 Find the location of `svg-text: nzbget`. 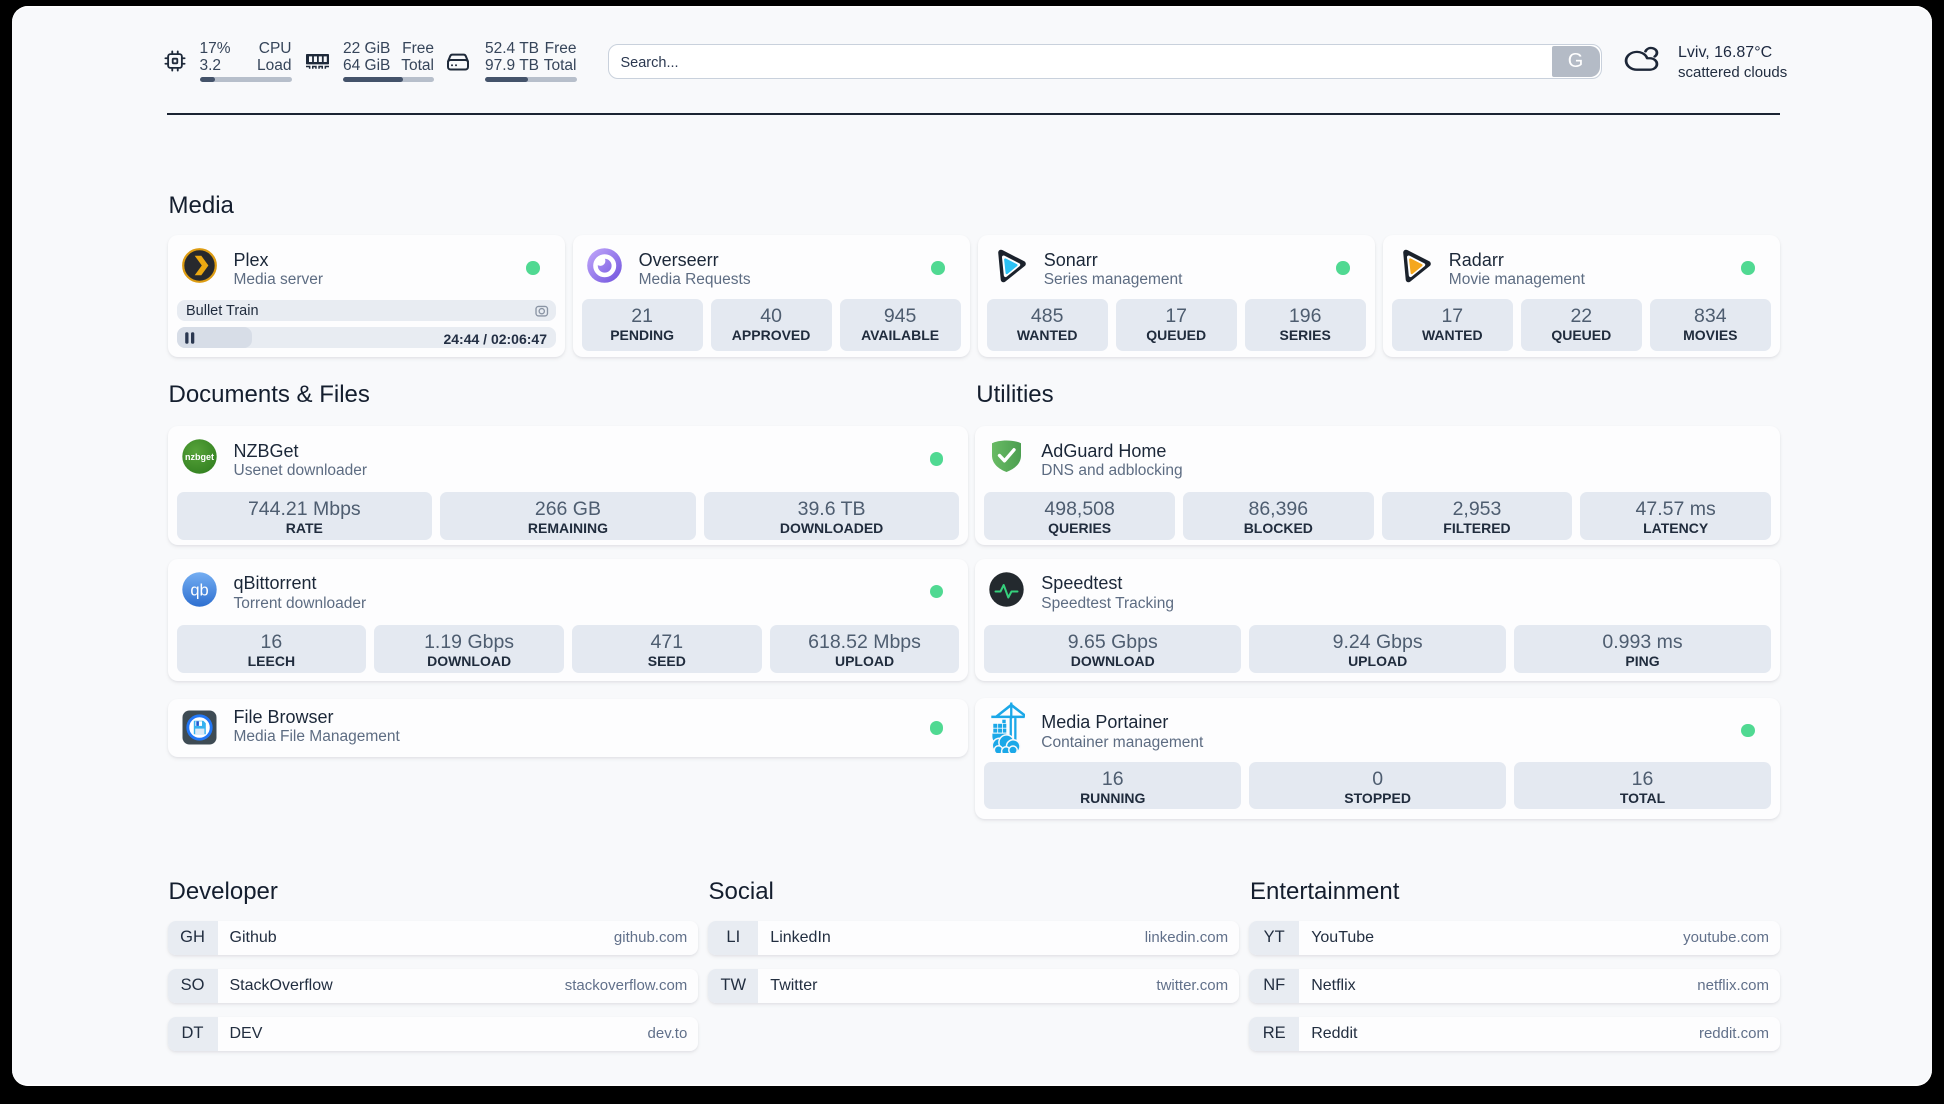

svg-text: nzbget is located at coordinates (199, 457).